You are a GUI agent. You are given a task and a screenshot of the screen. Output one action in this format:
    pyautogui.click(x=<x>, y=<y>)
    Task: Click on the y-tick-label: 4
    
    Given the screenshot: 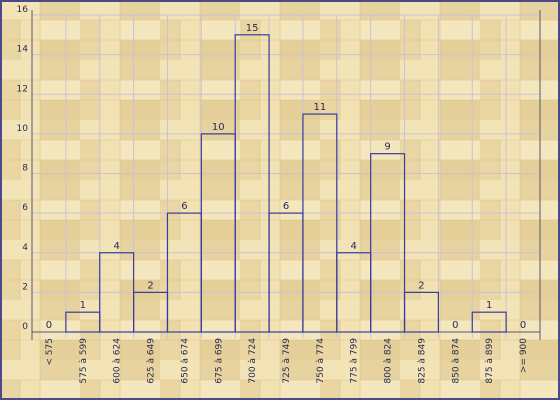 What is the action you would take?
    pyautogui.click(x=25, y=248)
    